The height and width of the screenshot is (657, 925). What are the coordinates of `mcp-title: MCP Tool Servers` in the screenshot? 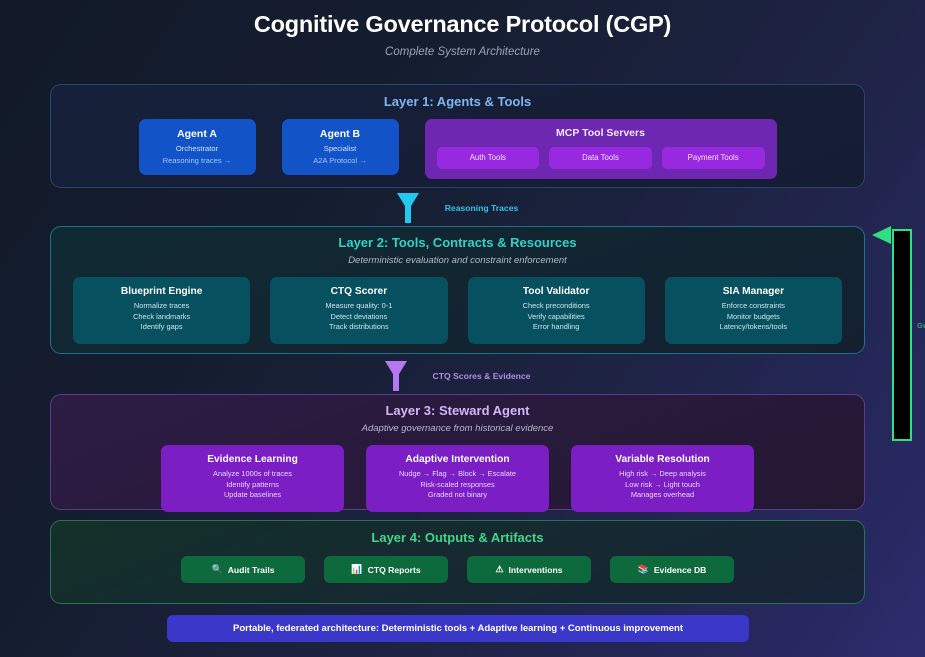 It's located at (600, 133).